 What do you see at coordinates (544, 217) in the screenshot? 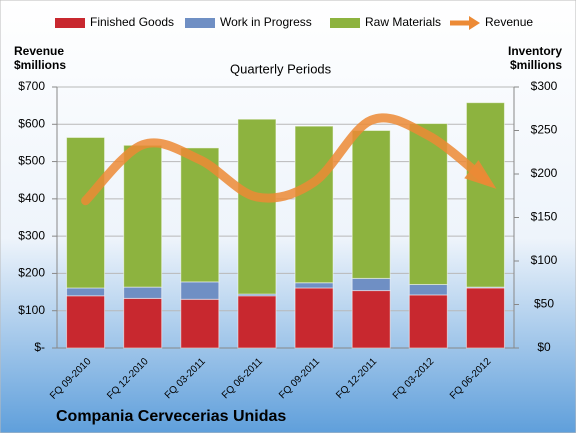
I see `y2-tick-label: $150` at bounding box center [544, 217].